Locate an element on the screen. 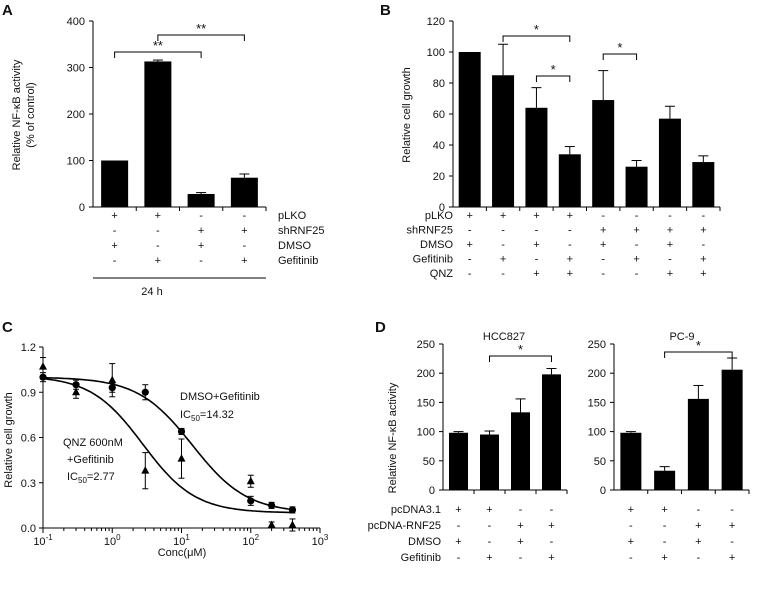 This screenshot has width=760, height=591. panel-c-ytick-label: 0.3 is located at coordinates (28, 484).